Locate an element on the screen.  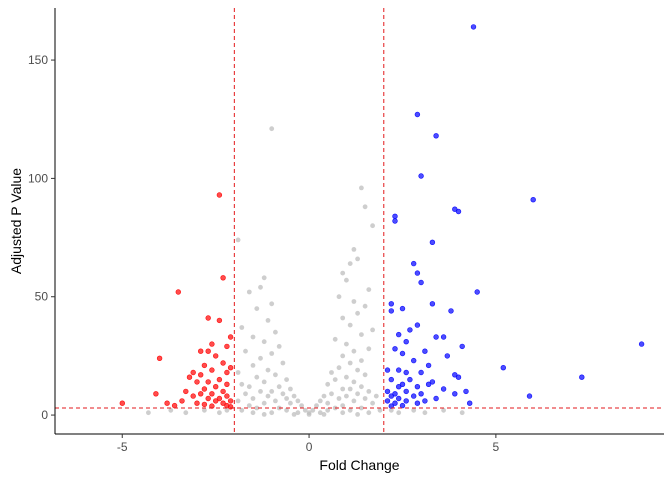
x-tick-label-0: 0 is located at coordinates (309, 447).